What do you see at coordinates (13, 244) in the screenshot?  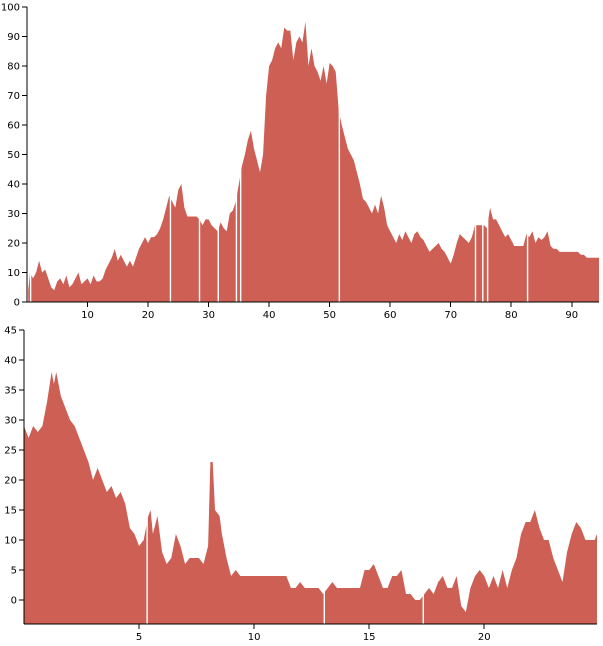 I see `top-y-tick-label-2: 20` at bounding box center [13, 244].